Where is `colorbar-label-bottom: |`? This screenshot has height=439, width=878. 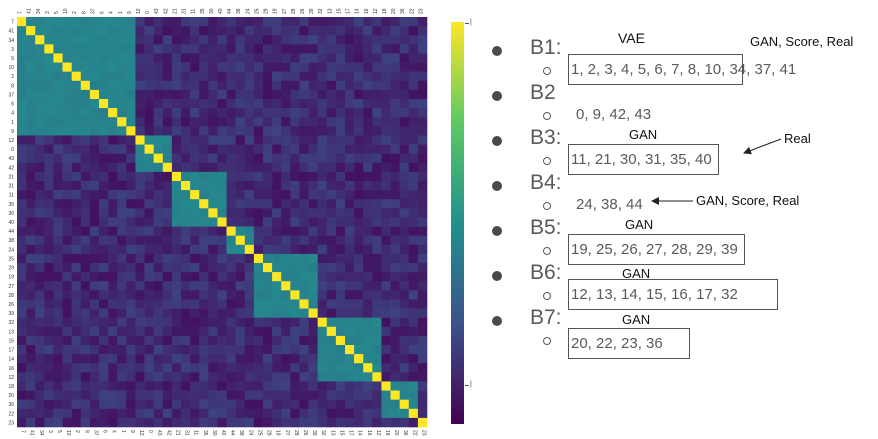 colorbar-label-bottom: | is located at coordinates (471, 384).